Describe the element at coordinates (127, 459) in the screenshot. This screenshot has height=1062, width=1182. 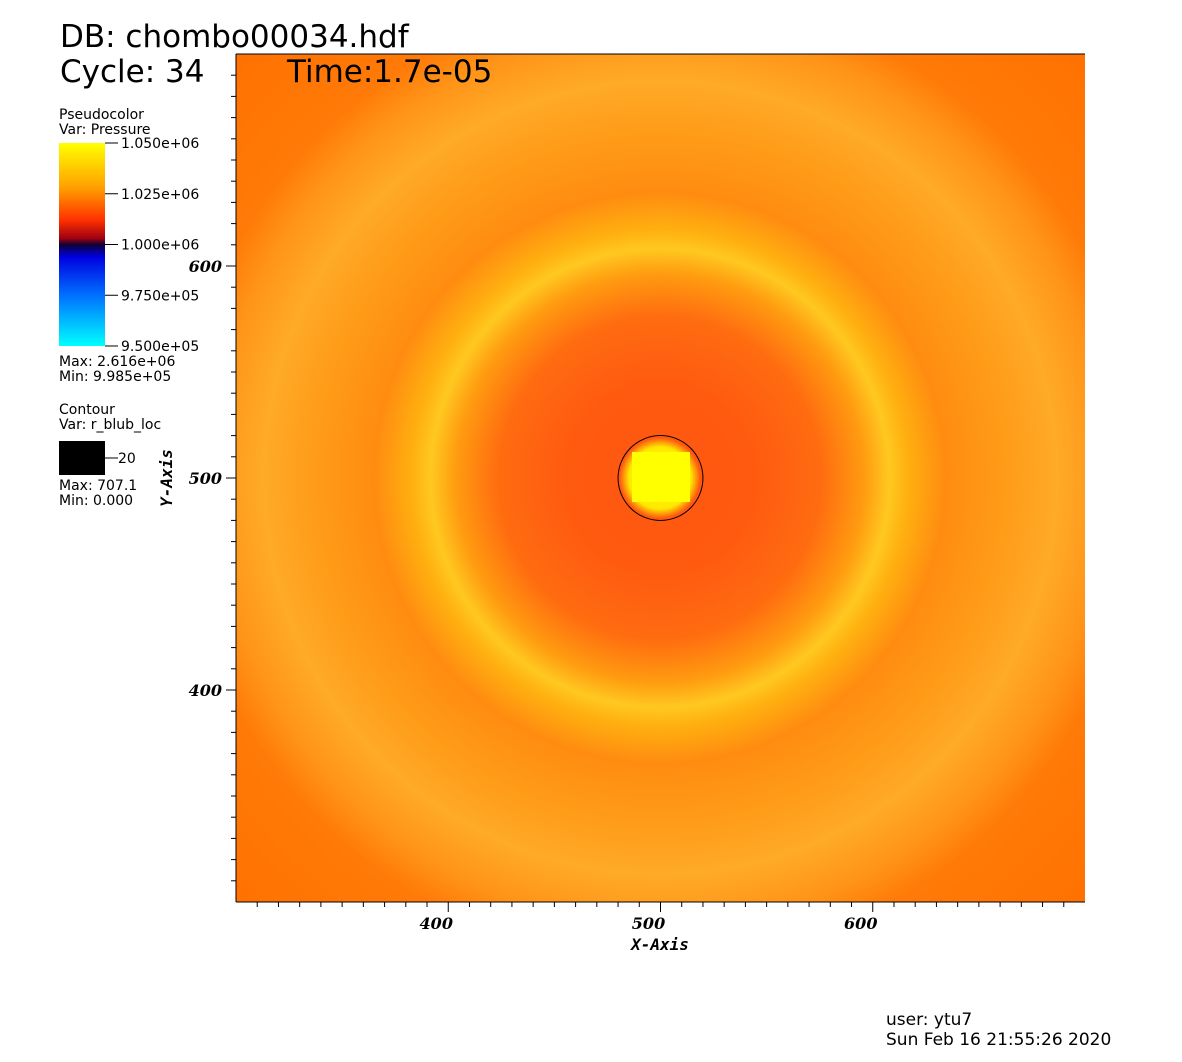
I see `contour-level-label: 20` at that location.